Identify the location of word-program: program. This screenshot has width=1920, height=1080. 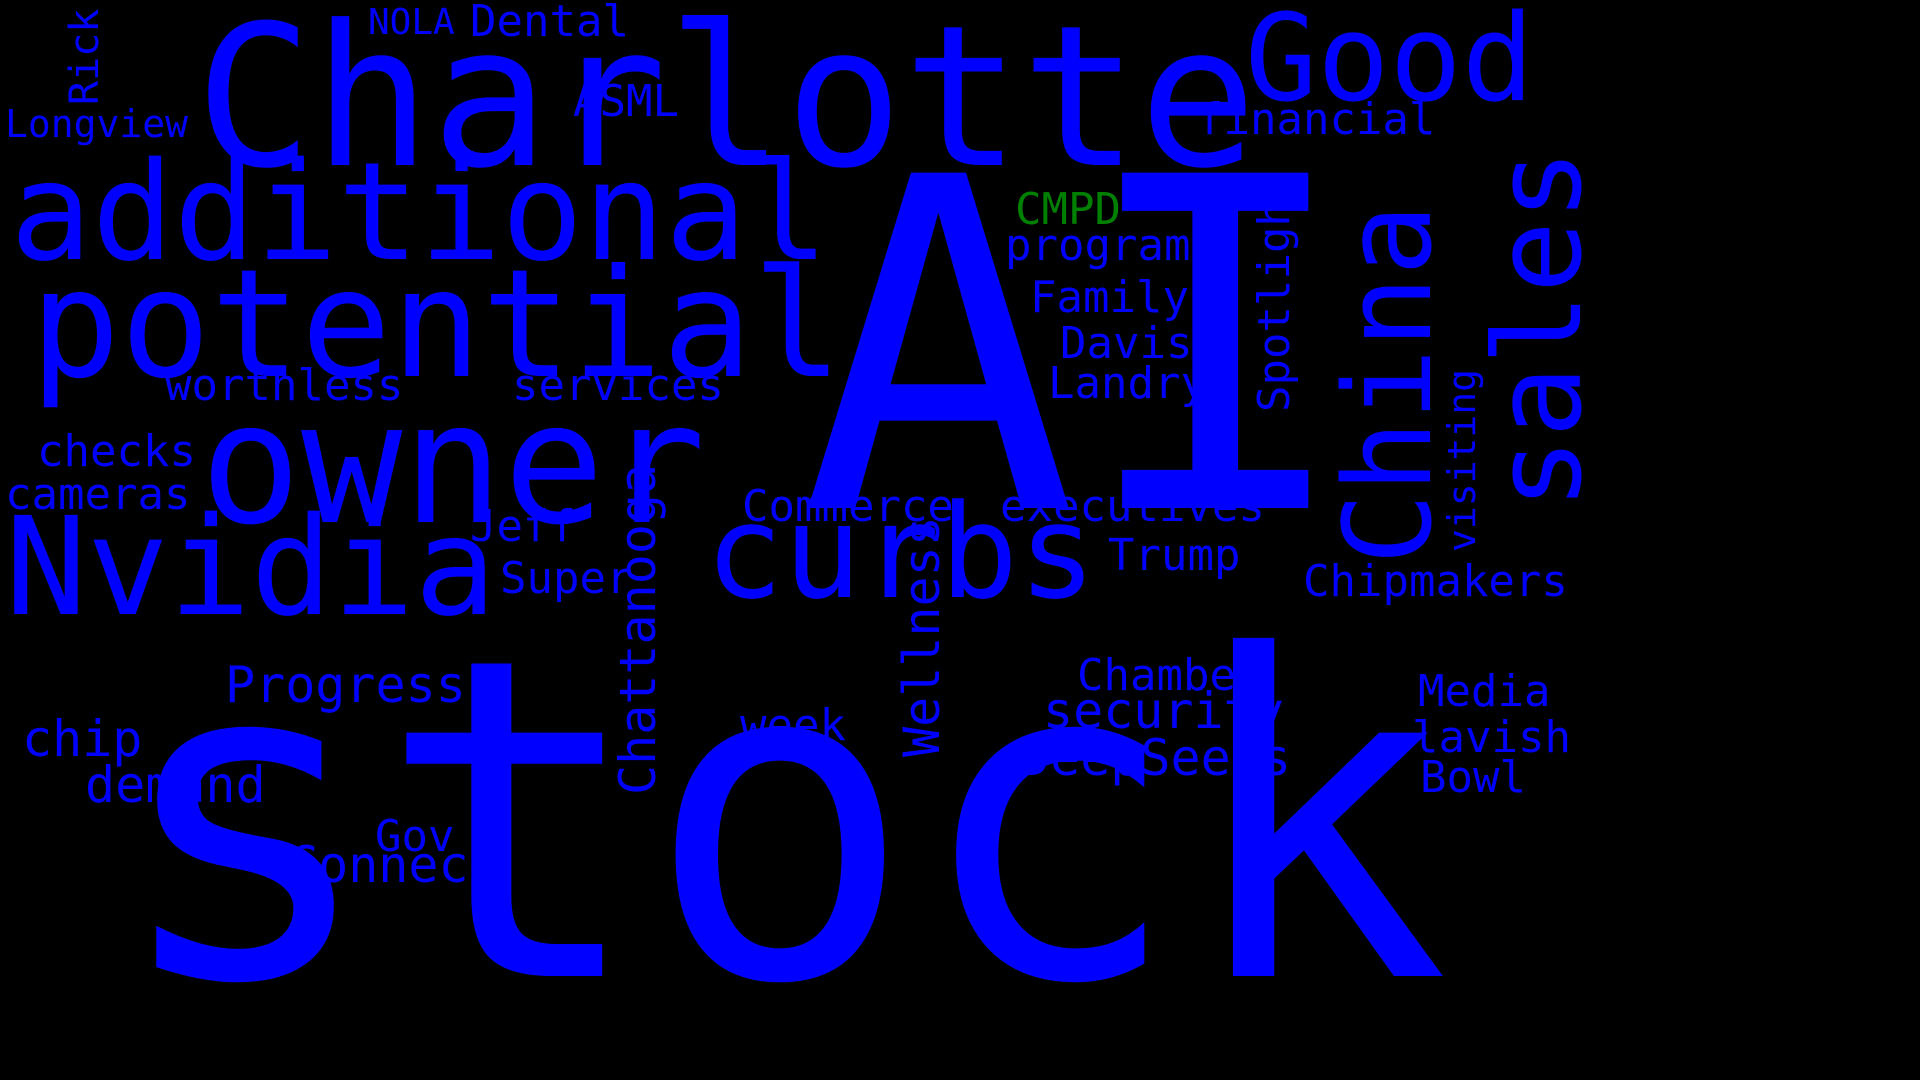
(1098, 245).